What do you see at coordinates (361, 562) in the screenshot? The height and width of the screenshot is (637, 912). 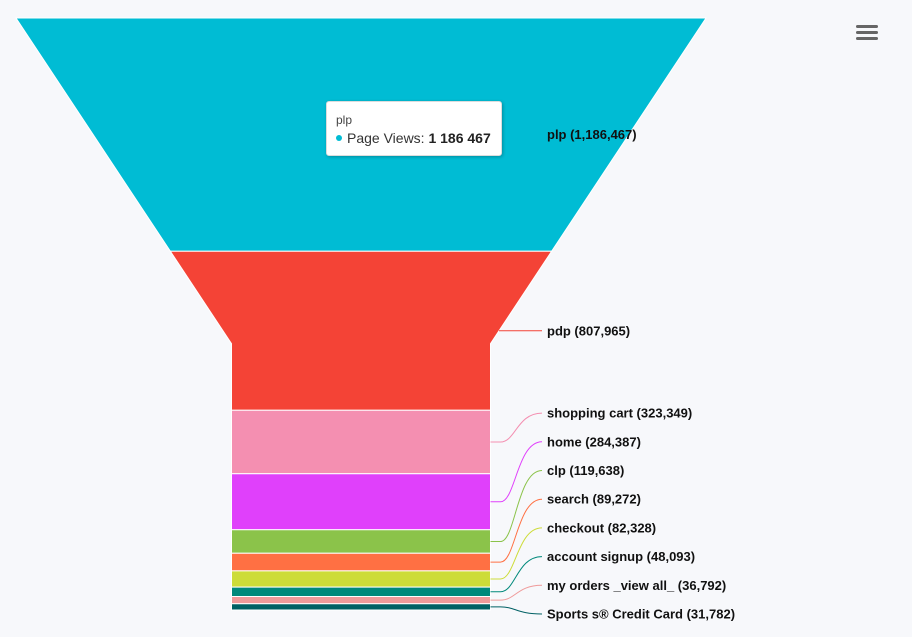 I see `funnel-segment-search` at bounding box center [361, 562].